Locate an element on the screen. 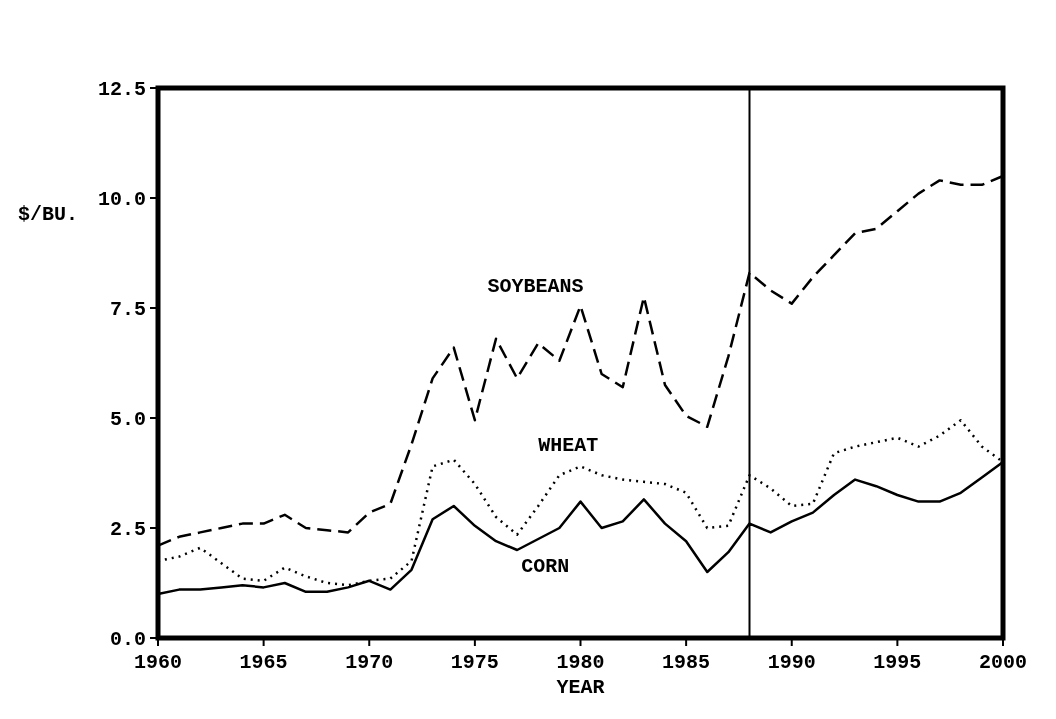  y-tick-label: 2.5 is located at coordinates (127, 529).